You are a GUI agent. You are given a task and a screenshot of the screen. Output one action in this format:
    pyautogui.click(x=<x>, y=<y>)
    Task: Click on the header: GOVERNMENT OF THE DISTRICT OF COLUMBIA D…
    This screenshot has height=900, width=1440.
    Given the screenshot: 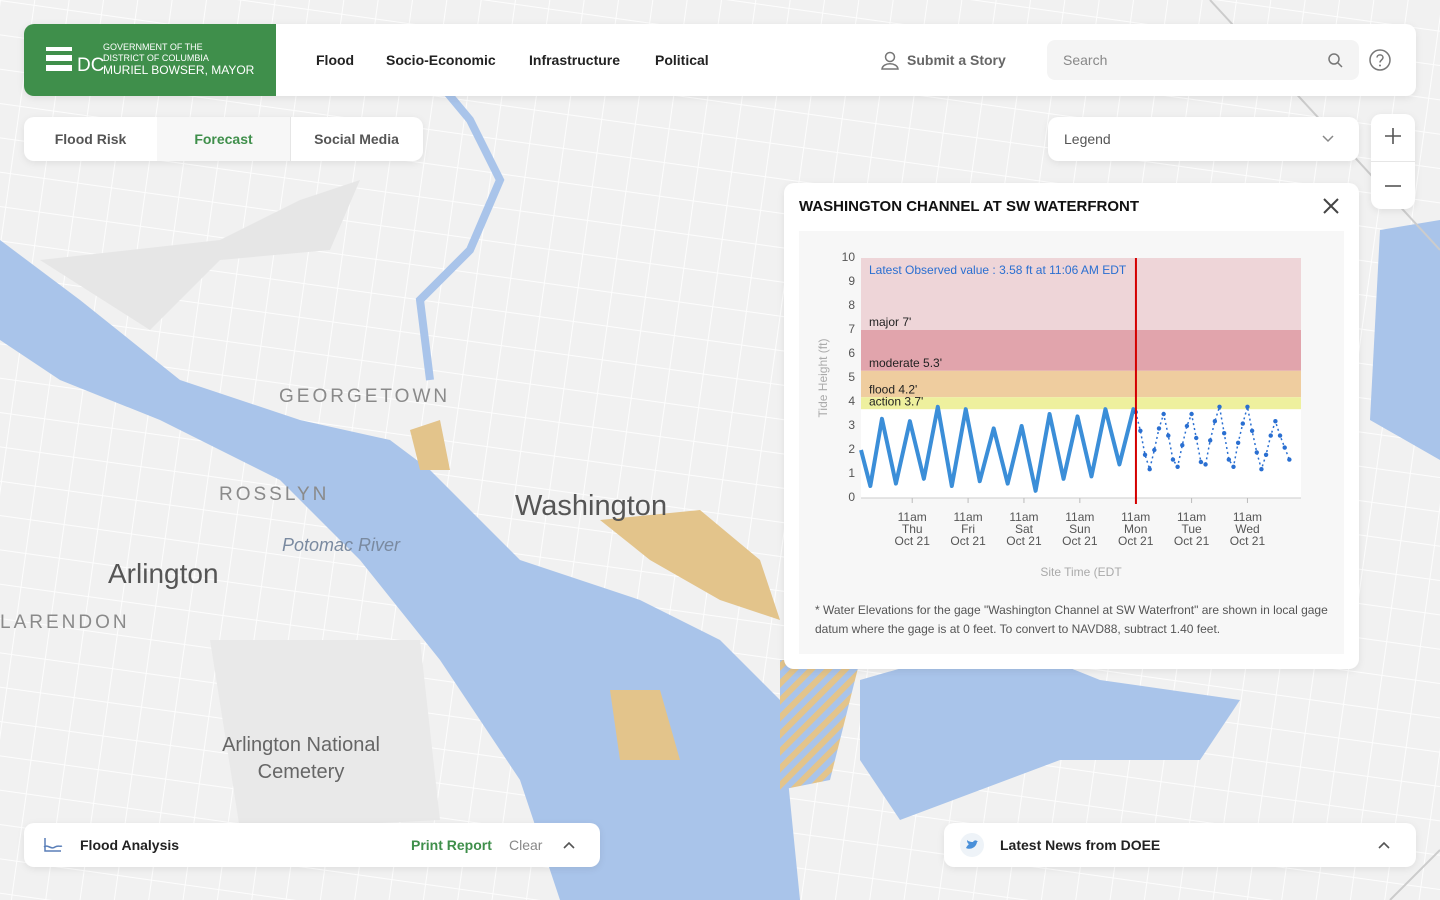 What is the action you would take?
    pyautogui.click(x=720, y=60)
    